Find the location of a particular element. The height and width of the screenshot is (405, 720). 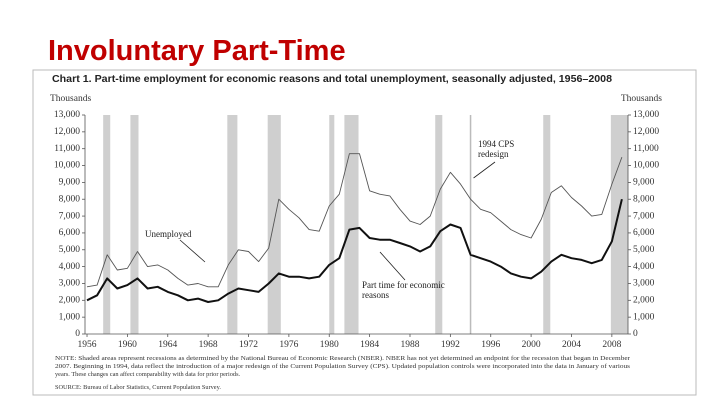

x-tick-label: 2004 is located at coordinates (571, 345).